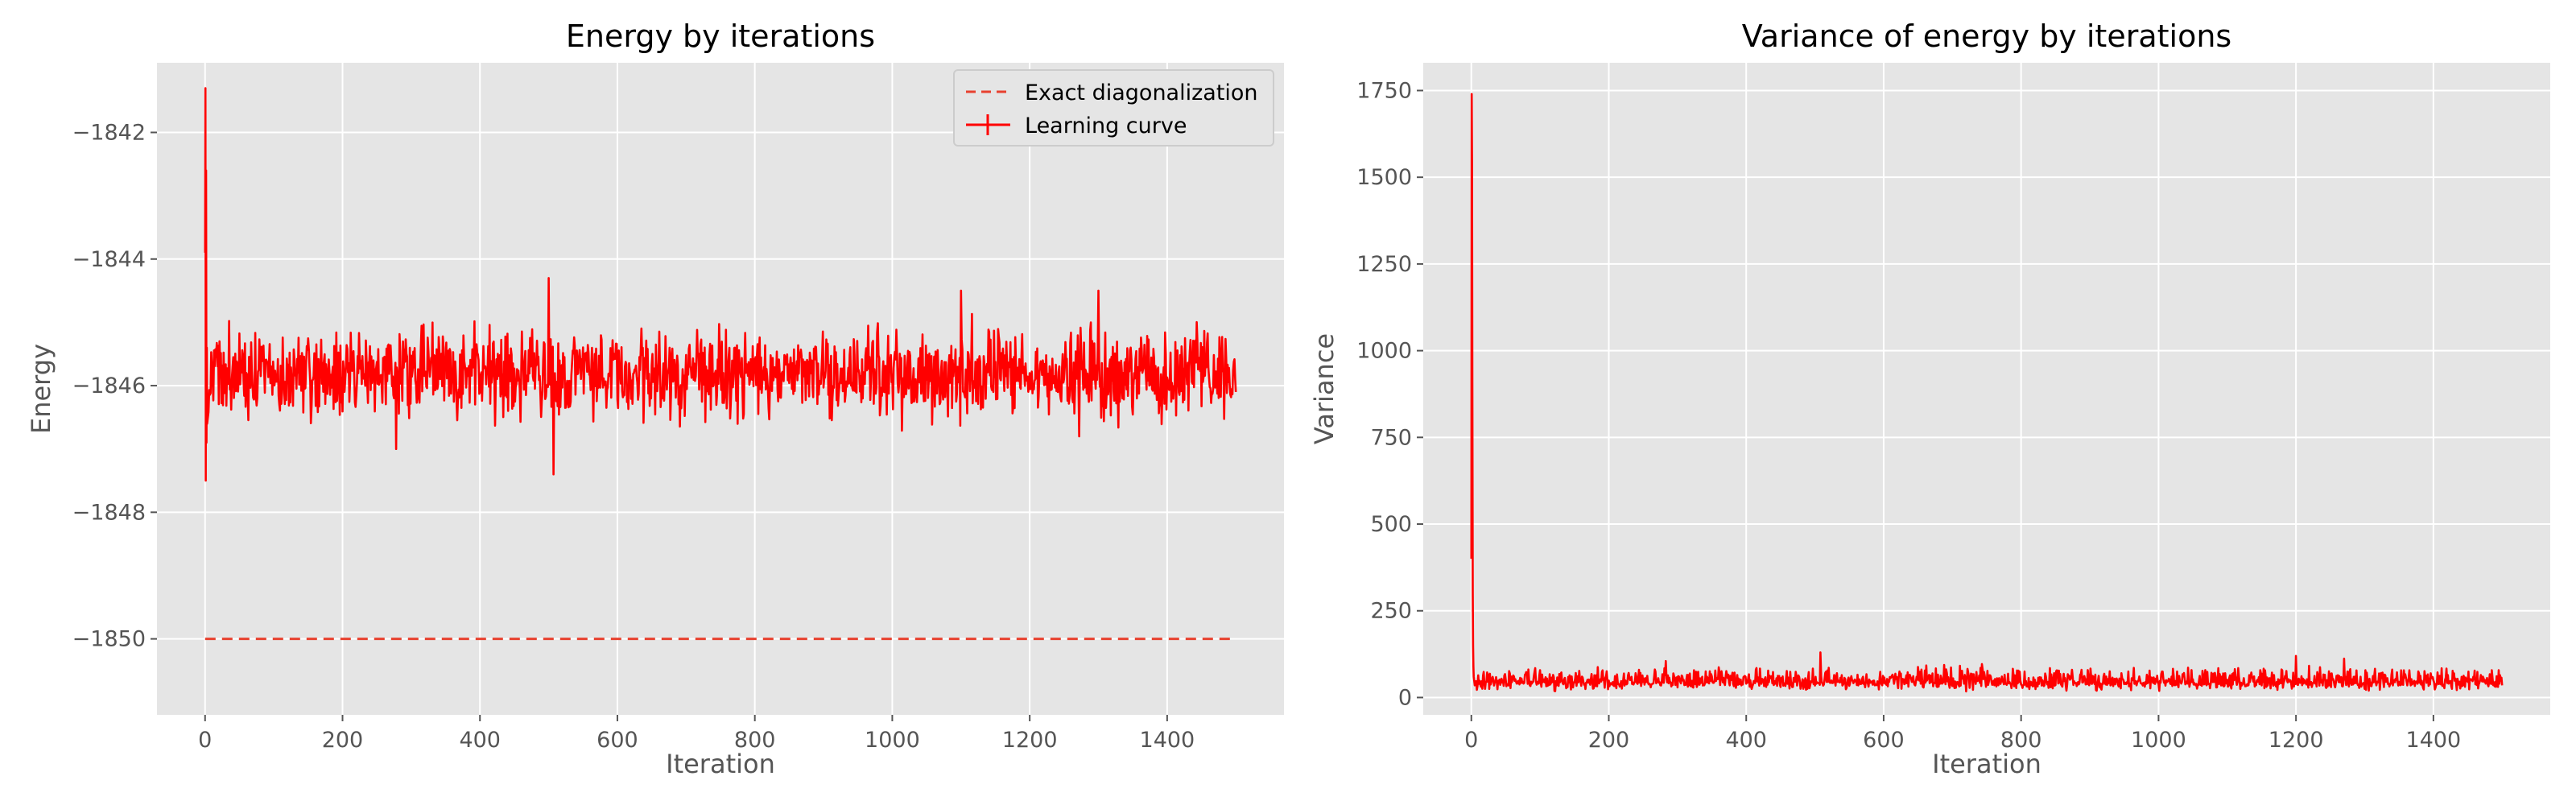  What do you see at coordinates (1384, 90) in the screenshot?
I see `y-tick-label: 1750` at bounding box center [1384, 90].